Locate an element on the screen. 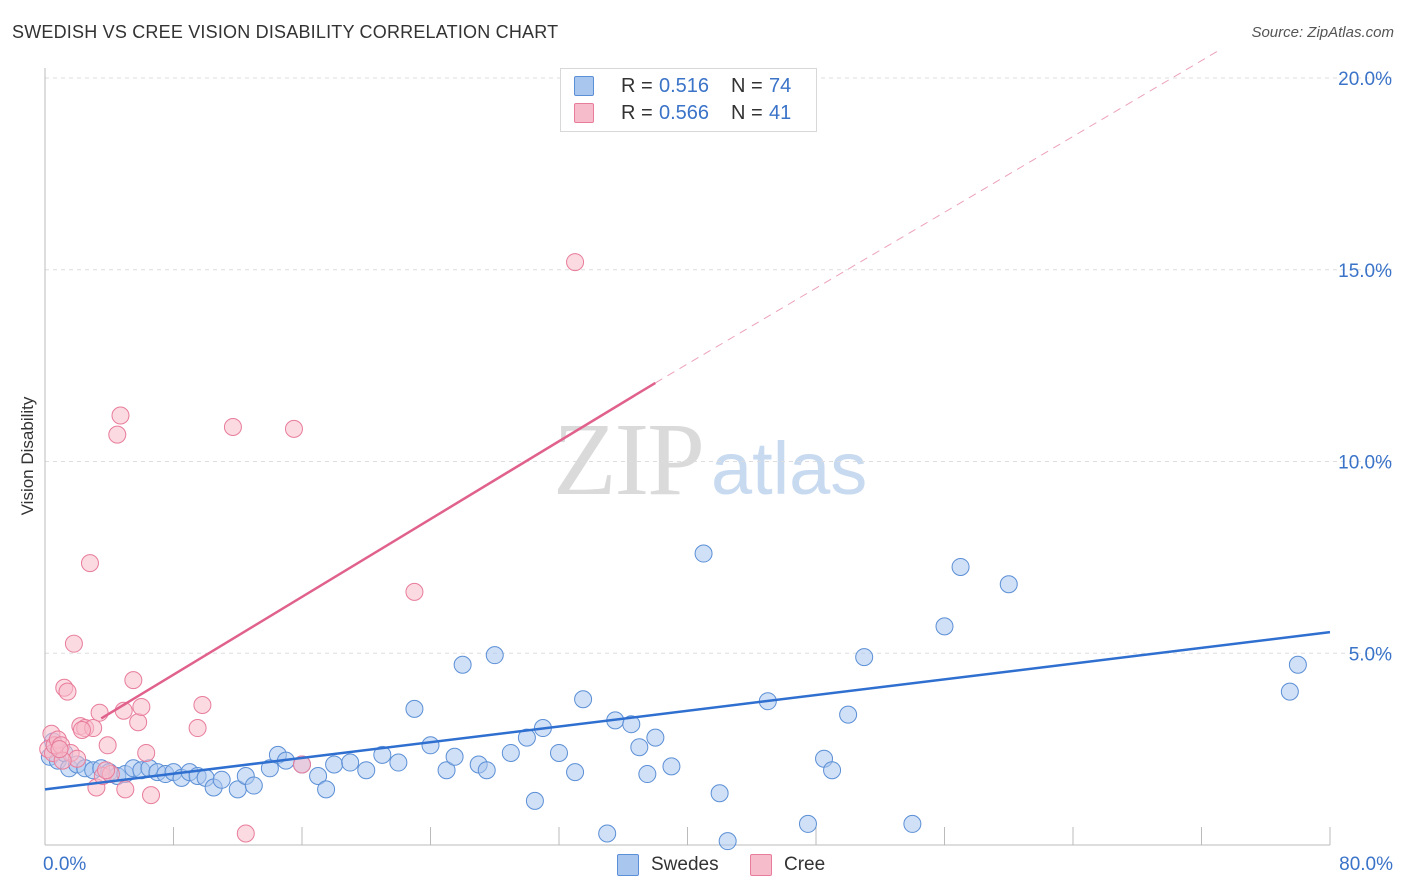 This screenshot has width=1406, height=892. bottom-legend: Swedes Cree is located at coordinates (703, 865).